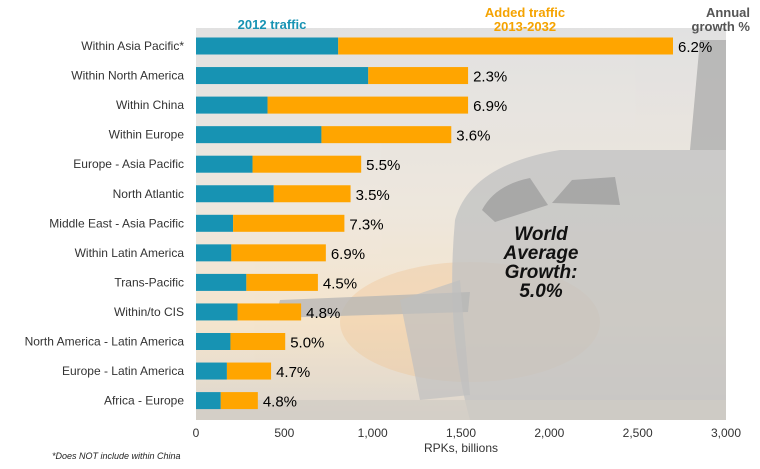 The width and height of the screenshot is (760, 469). I want to click on header-annual-growth-unit: growth %, so click(721, 26).